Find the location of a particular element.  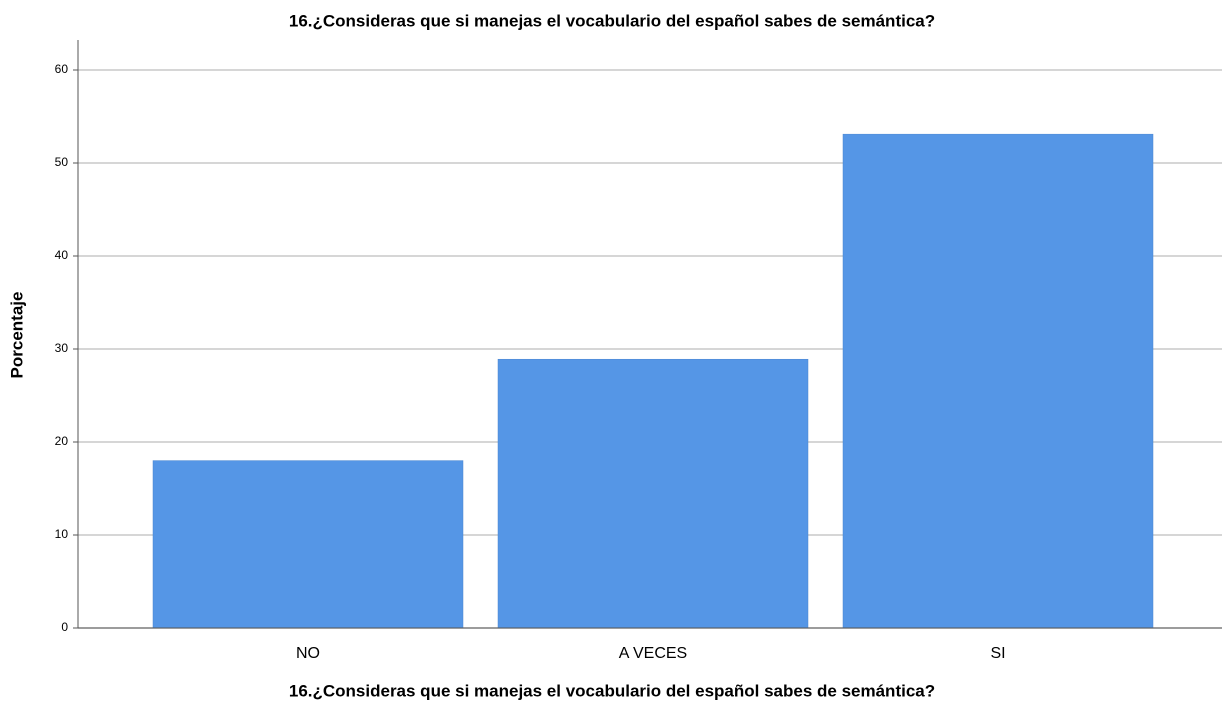

x-tick-label: A VECES is located at coordinates (653, 653).